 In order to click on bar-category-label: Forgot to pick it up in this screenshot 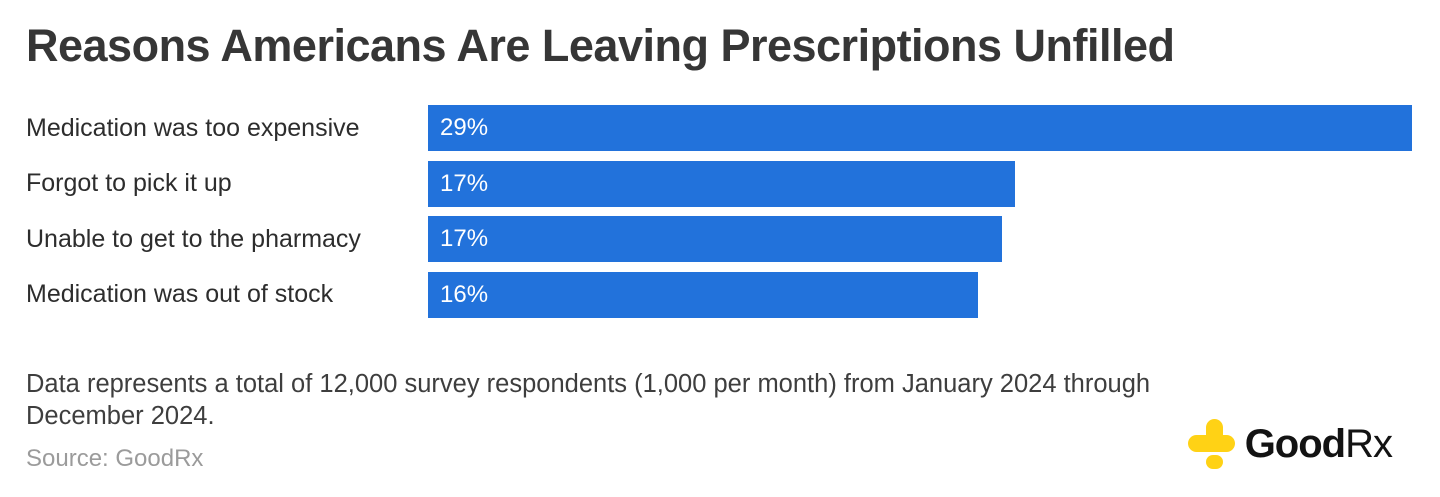, I will do `click(129, 183)`.